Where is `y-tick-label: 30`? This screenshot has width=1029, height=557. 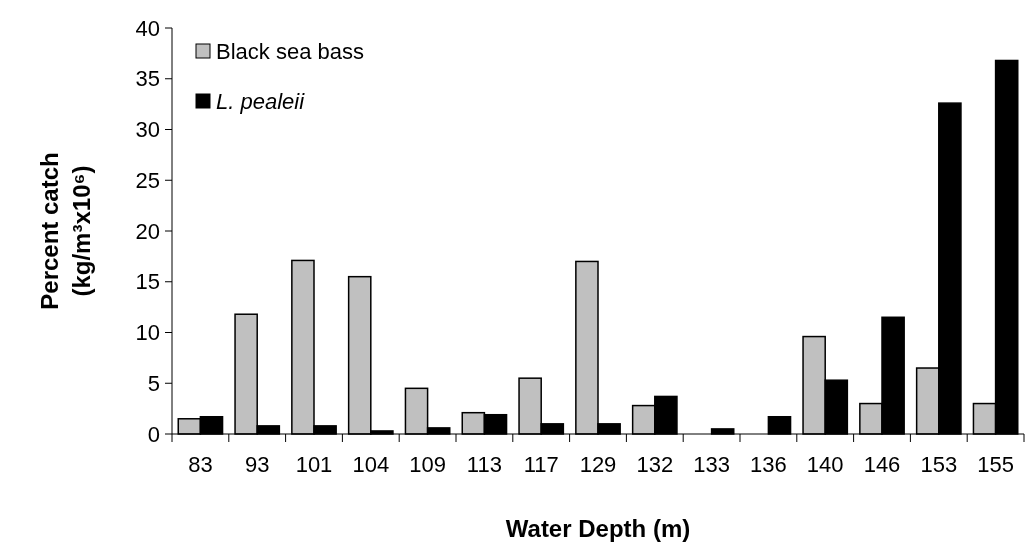
y-tick-label: 30 is located at coordinates (147, 130).